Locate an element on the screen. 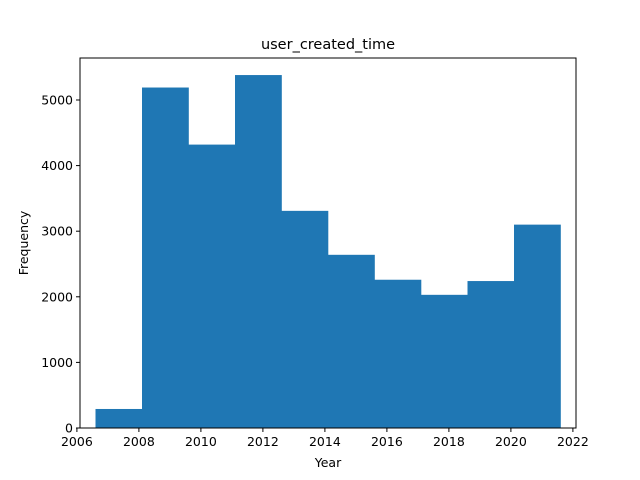 The height and width of the screenshot is (480, 640). x-tick-label: 2014 is located at coordinates (325, 441).